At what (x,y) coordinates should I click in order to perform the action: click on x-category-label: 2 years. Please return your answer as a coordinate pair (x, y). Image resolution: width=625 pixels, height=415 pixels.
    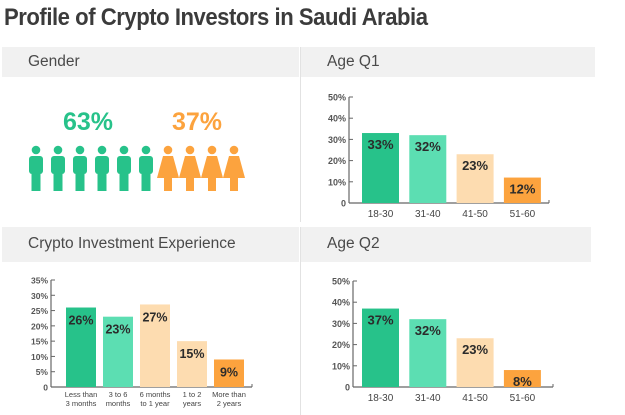
    Looking at the image, I should click on (229, 403).